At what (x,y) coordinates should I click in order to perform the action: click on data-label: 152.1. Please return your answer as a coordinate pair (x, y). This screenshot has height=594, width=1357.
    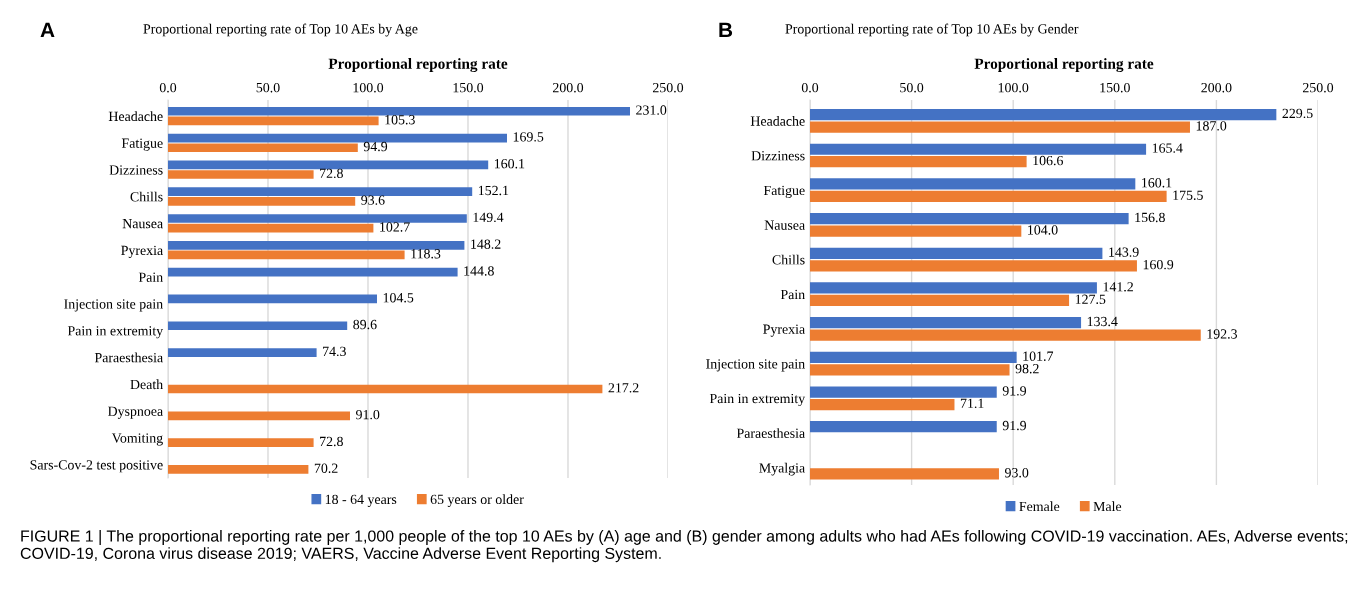
    Looking at the image, I should click on (493, 190).